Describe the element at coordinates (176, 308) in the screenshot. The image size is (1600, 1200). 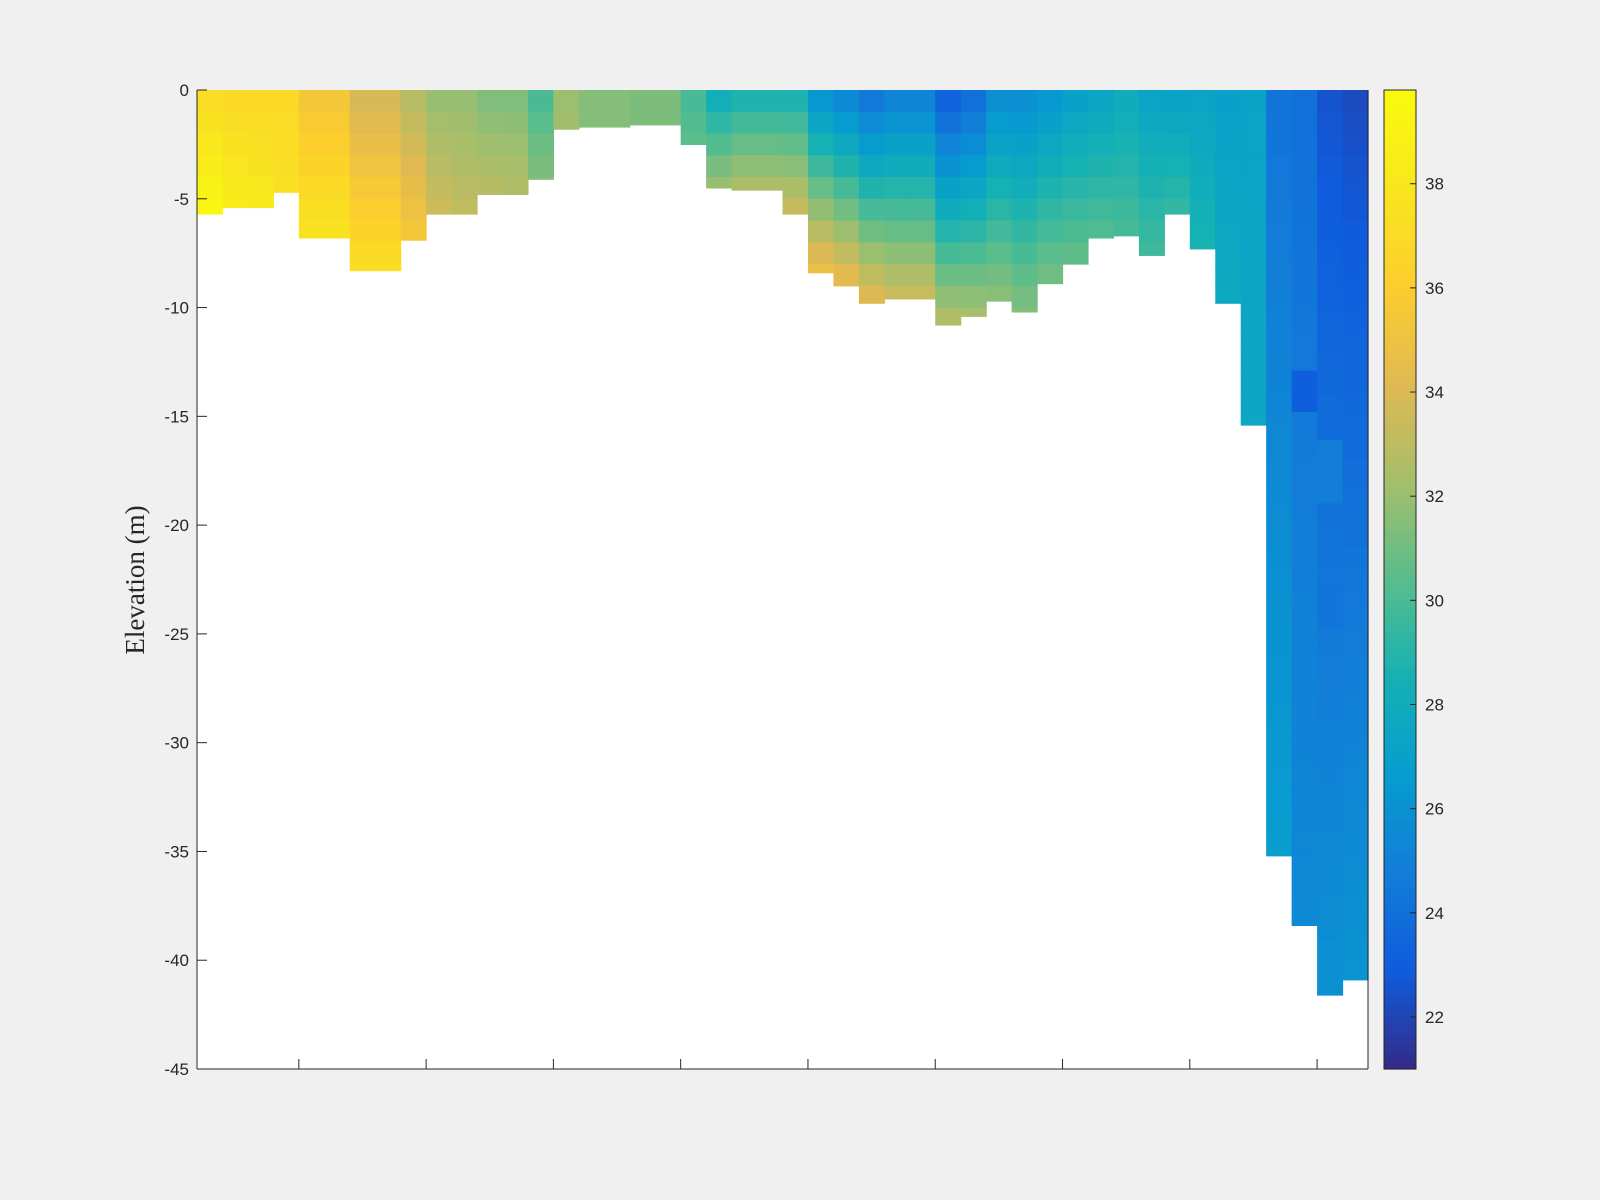
I see `y-tick-label: -10` at that location.